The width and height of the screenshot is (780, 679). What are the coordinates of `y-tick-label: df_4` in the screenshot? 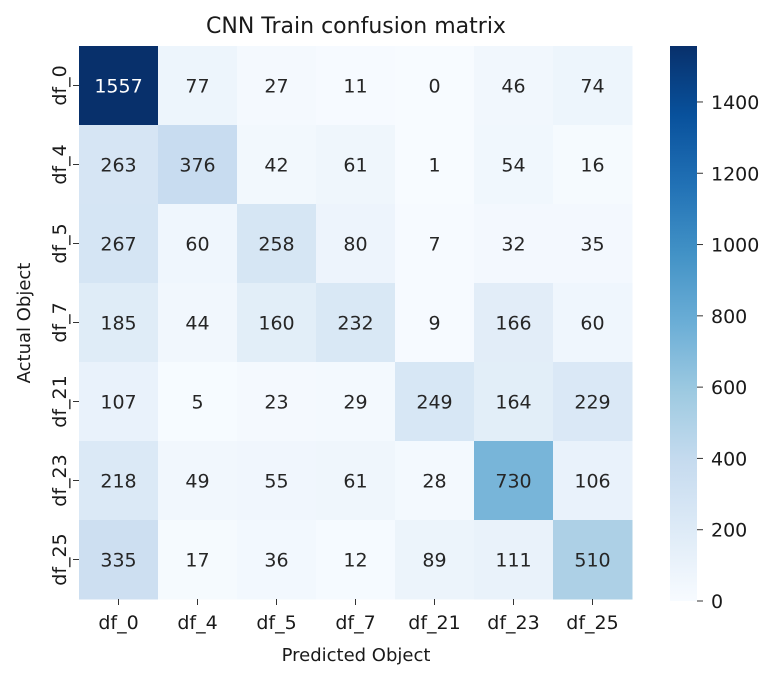 It's located at (60, 164).